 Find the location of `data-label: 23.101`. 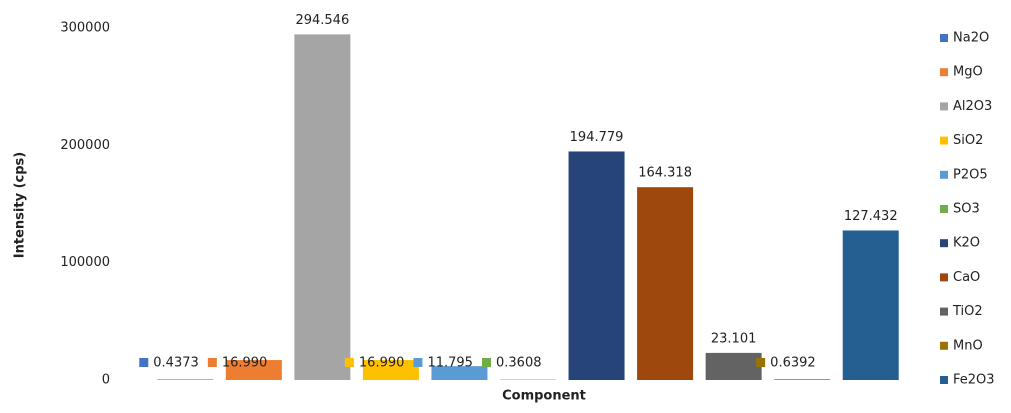

data-label: 23.101 is located at coordinates (734, 338).